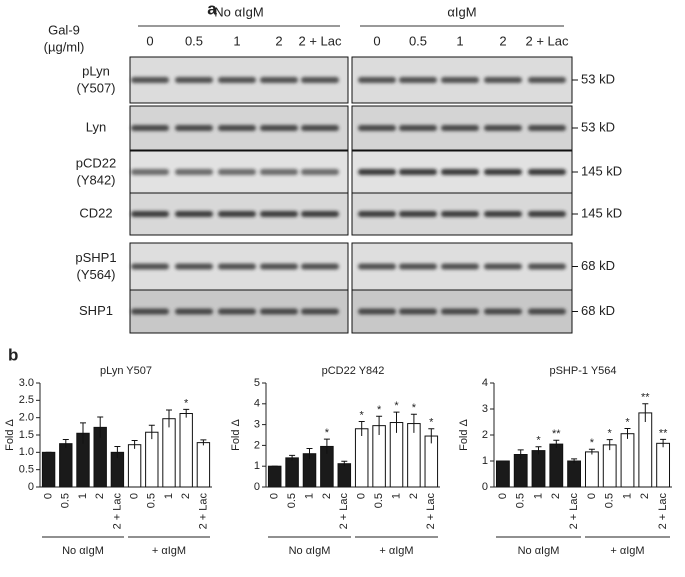 The width and height of the screenshot is (685, 577). I want to click on y-tick-label: 1.5, so click(26, 435).